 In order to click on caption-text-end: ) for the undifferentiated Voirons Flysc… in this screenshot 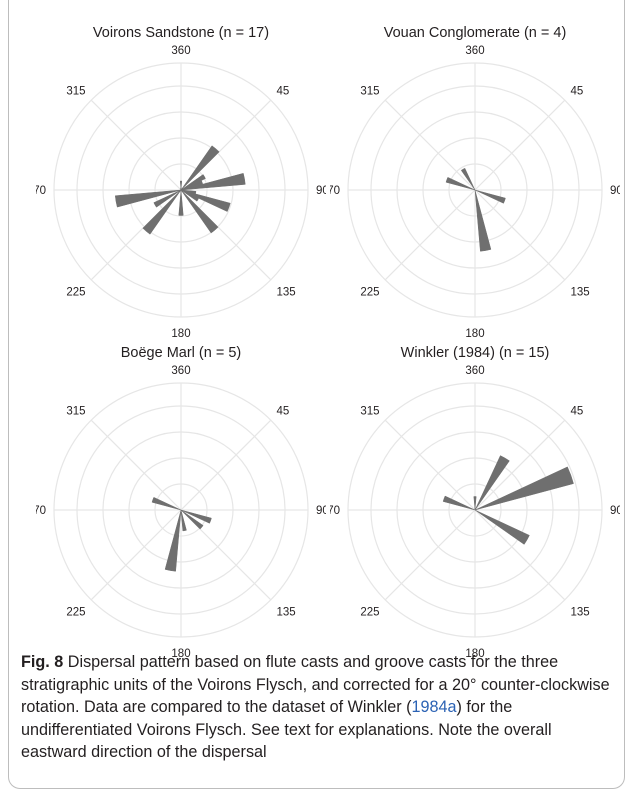, I will do `click(286, 730)`.